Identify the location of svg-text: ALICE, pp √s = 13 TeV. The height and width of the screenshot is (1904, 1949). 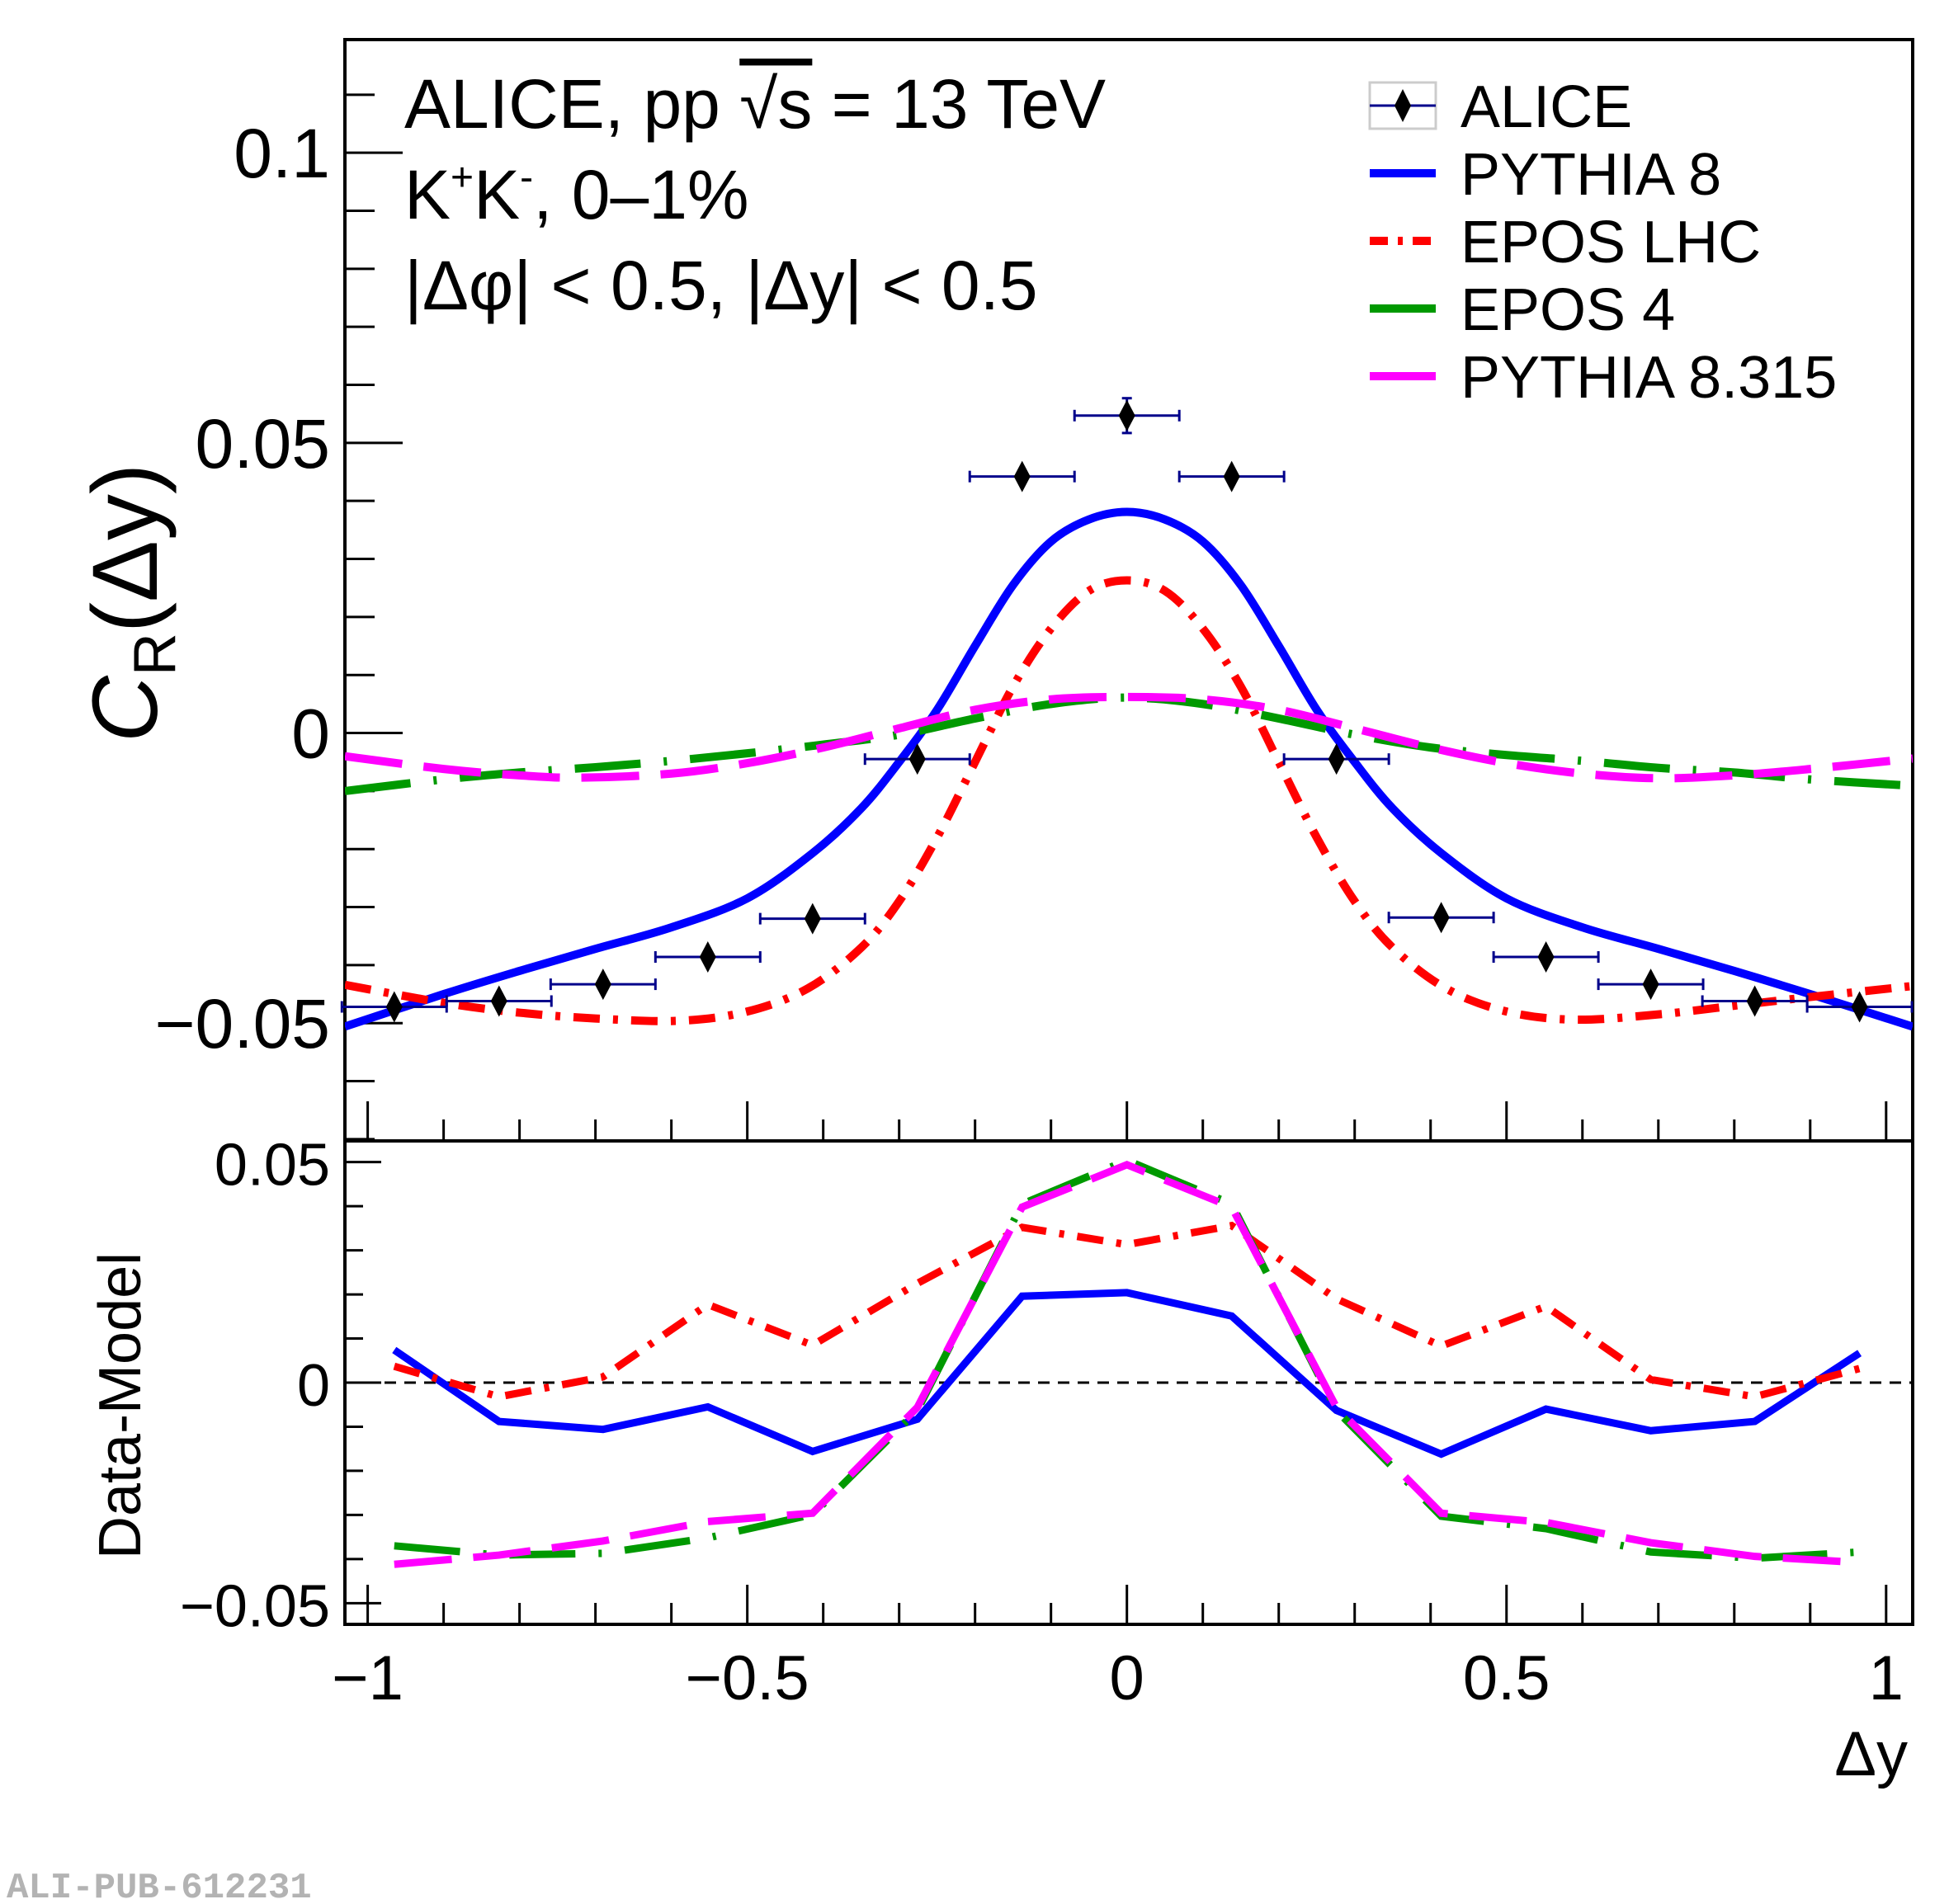
(755, 104).